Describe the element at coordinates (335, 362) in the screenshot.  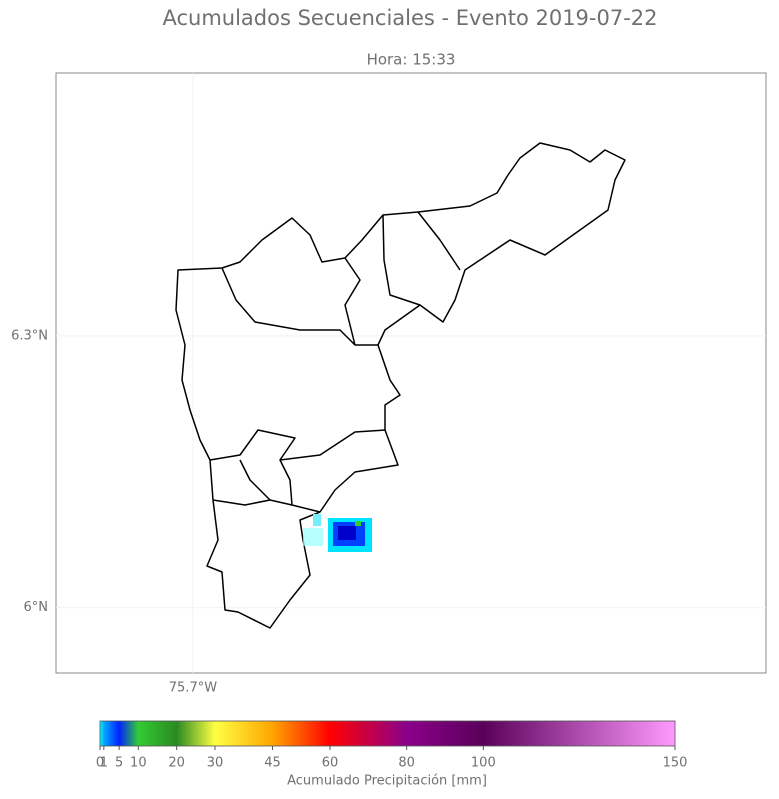
I see `municipal-boundaries` at that location.